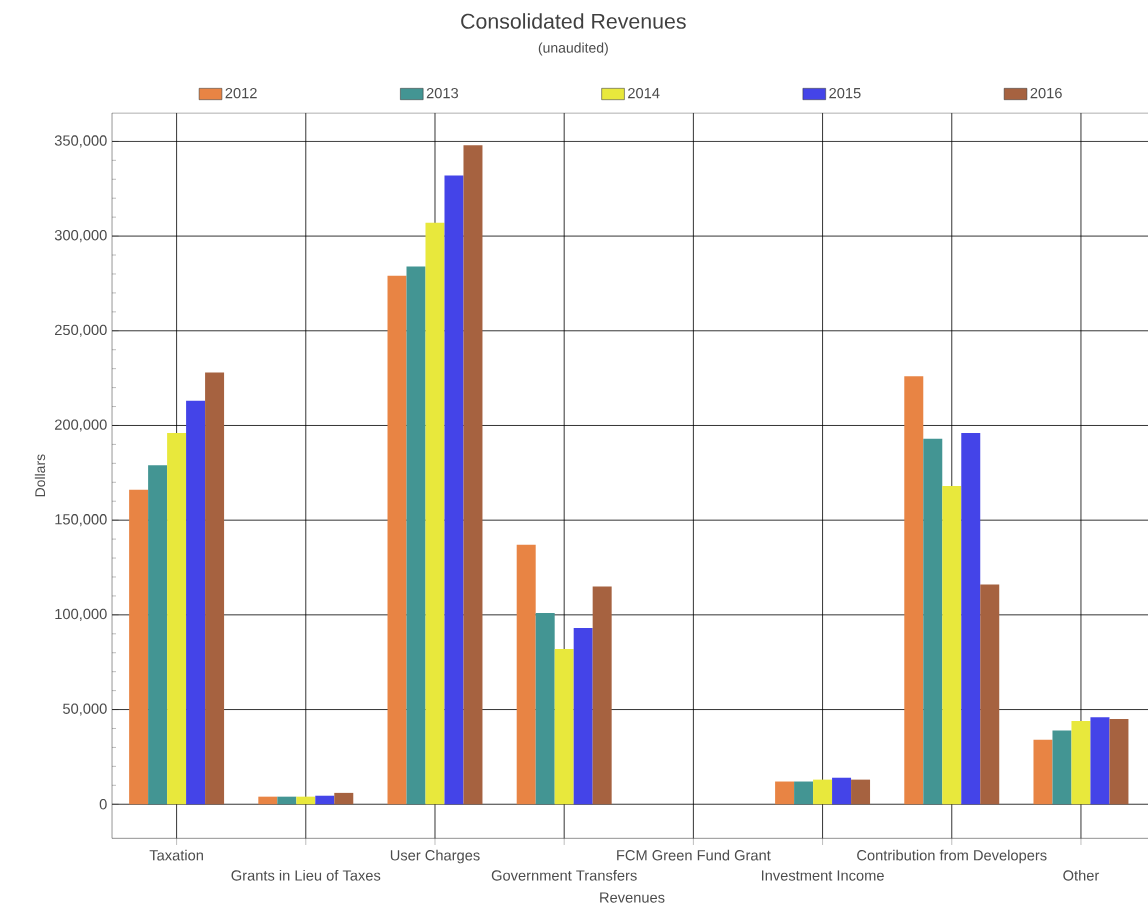 The width and height of the screenshot is (1148, 921). Describe the element at coordinates (103, 804) in the screenshot. I see `y-tick-label: 0` at that location.